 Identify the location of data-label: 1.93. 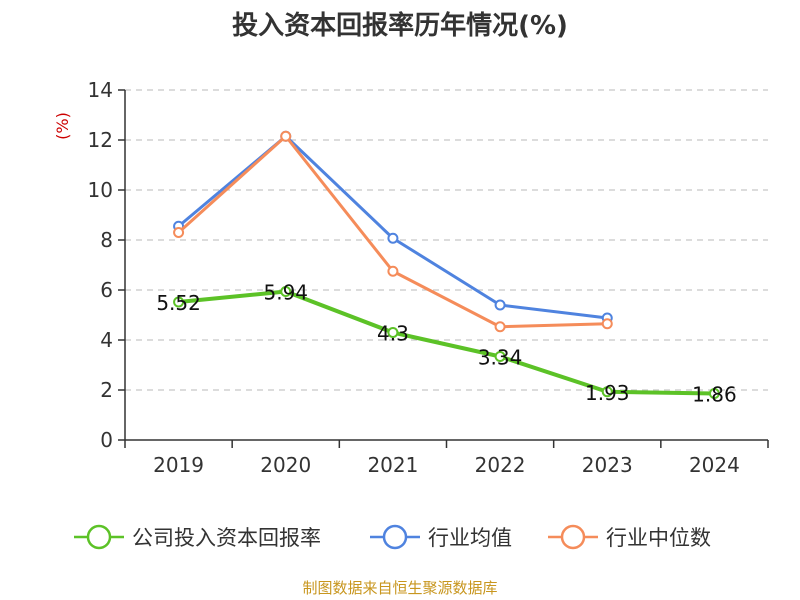
(607, 393).